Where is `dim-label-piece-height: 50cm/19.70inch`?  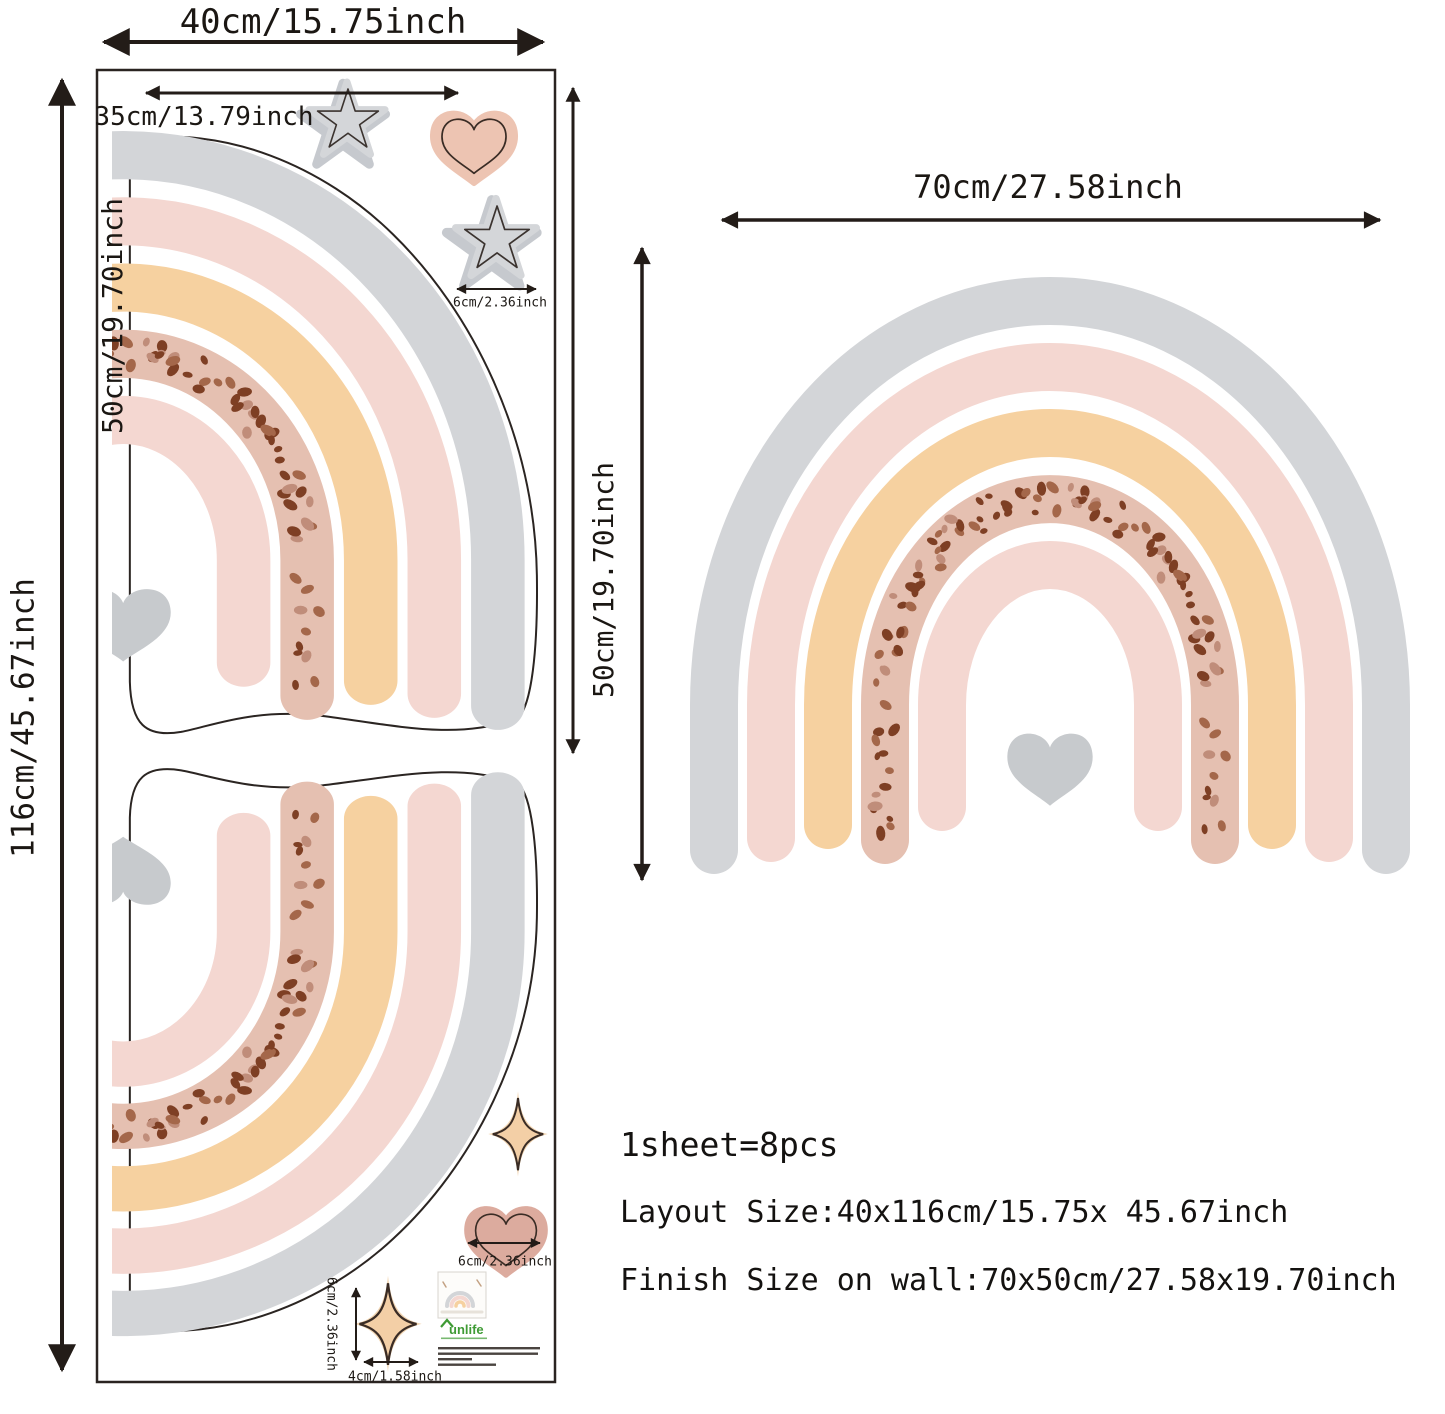
dim-label-piece-height: 50cm/19.70inch is located at coordinates (112, 316).